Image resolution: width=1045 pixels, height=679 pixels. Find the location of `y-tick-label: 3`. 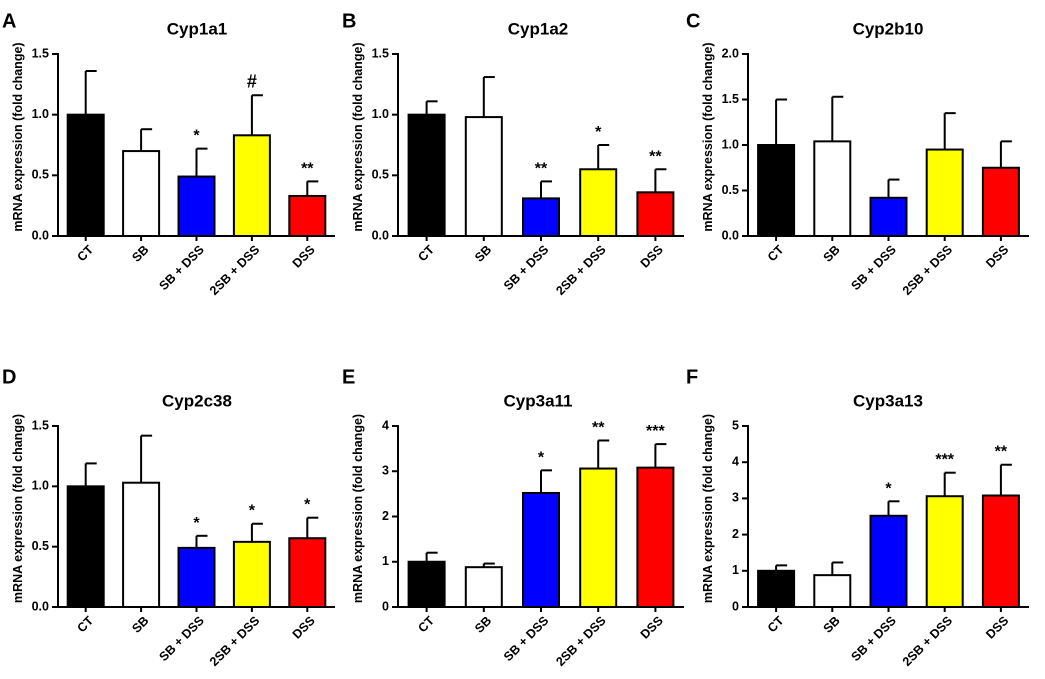

y-tick-label: 3 is located at coordinates (385, 471).